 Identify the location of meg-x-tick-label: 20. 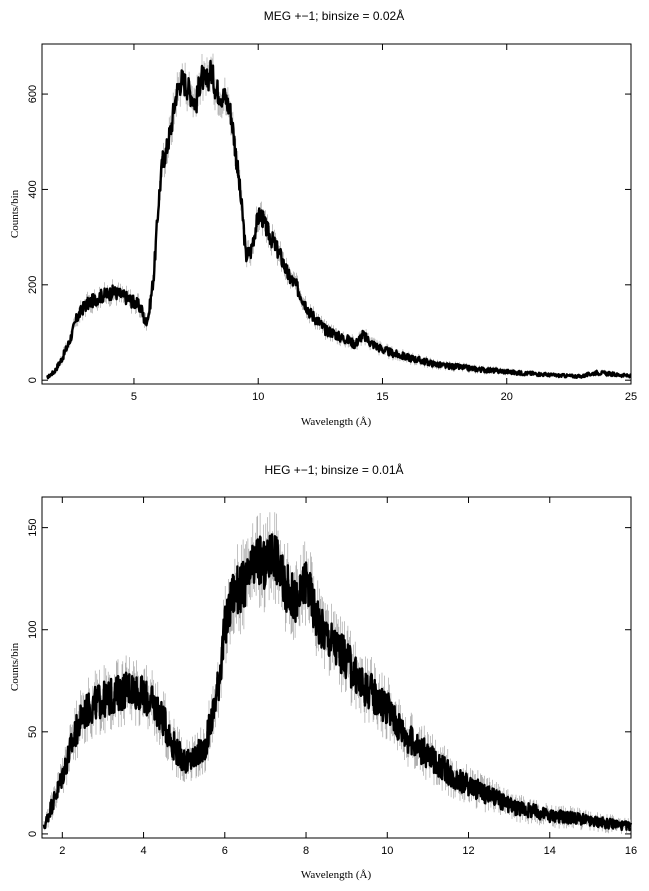
(507, 397).